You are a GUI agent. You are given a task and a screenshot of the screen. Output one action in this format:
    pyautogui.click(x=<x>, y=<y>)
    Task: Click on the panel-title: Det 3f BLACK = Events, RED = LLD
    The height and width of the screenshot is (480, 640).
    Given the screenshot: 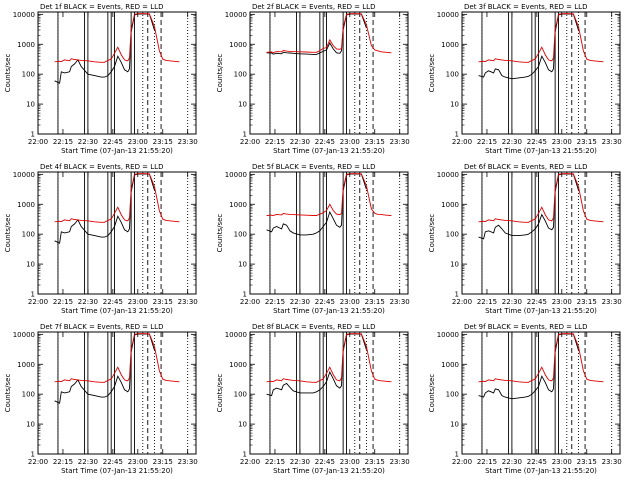 What is the action you would take?
    pyautogui.click(x=525, y=7)
    